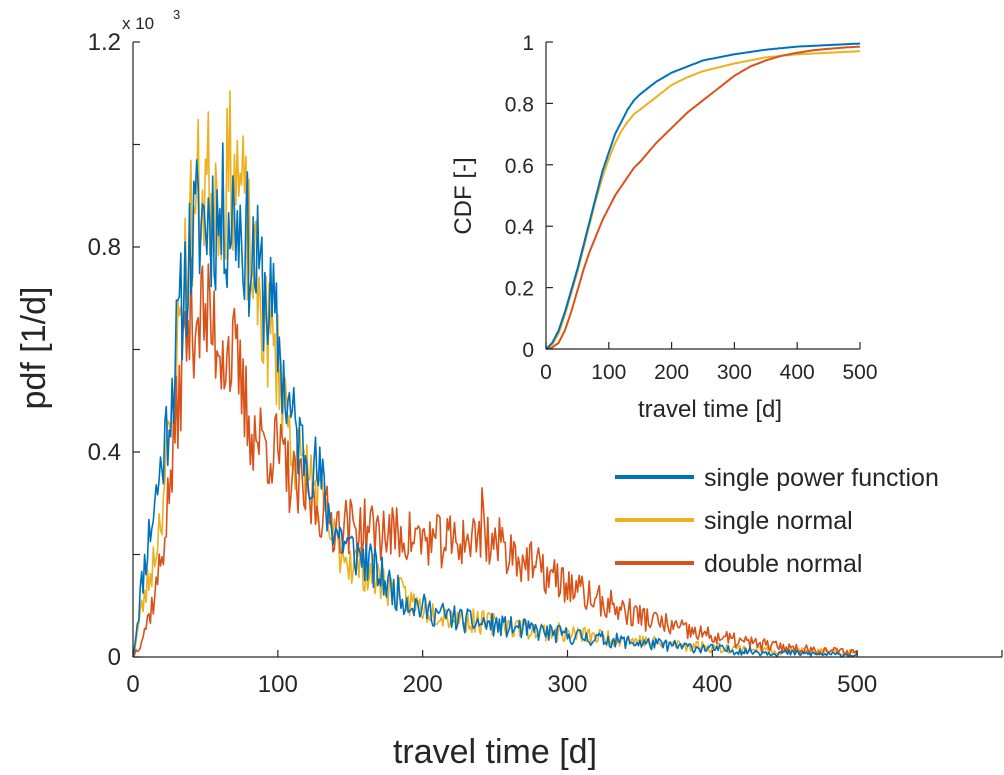 The image size is (1004, 775). I want to click on inset-x-tick-label: 100, so click(608, 372).